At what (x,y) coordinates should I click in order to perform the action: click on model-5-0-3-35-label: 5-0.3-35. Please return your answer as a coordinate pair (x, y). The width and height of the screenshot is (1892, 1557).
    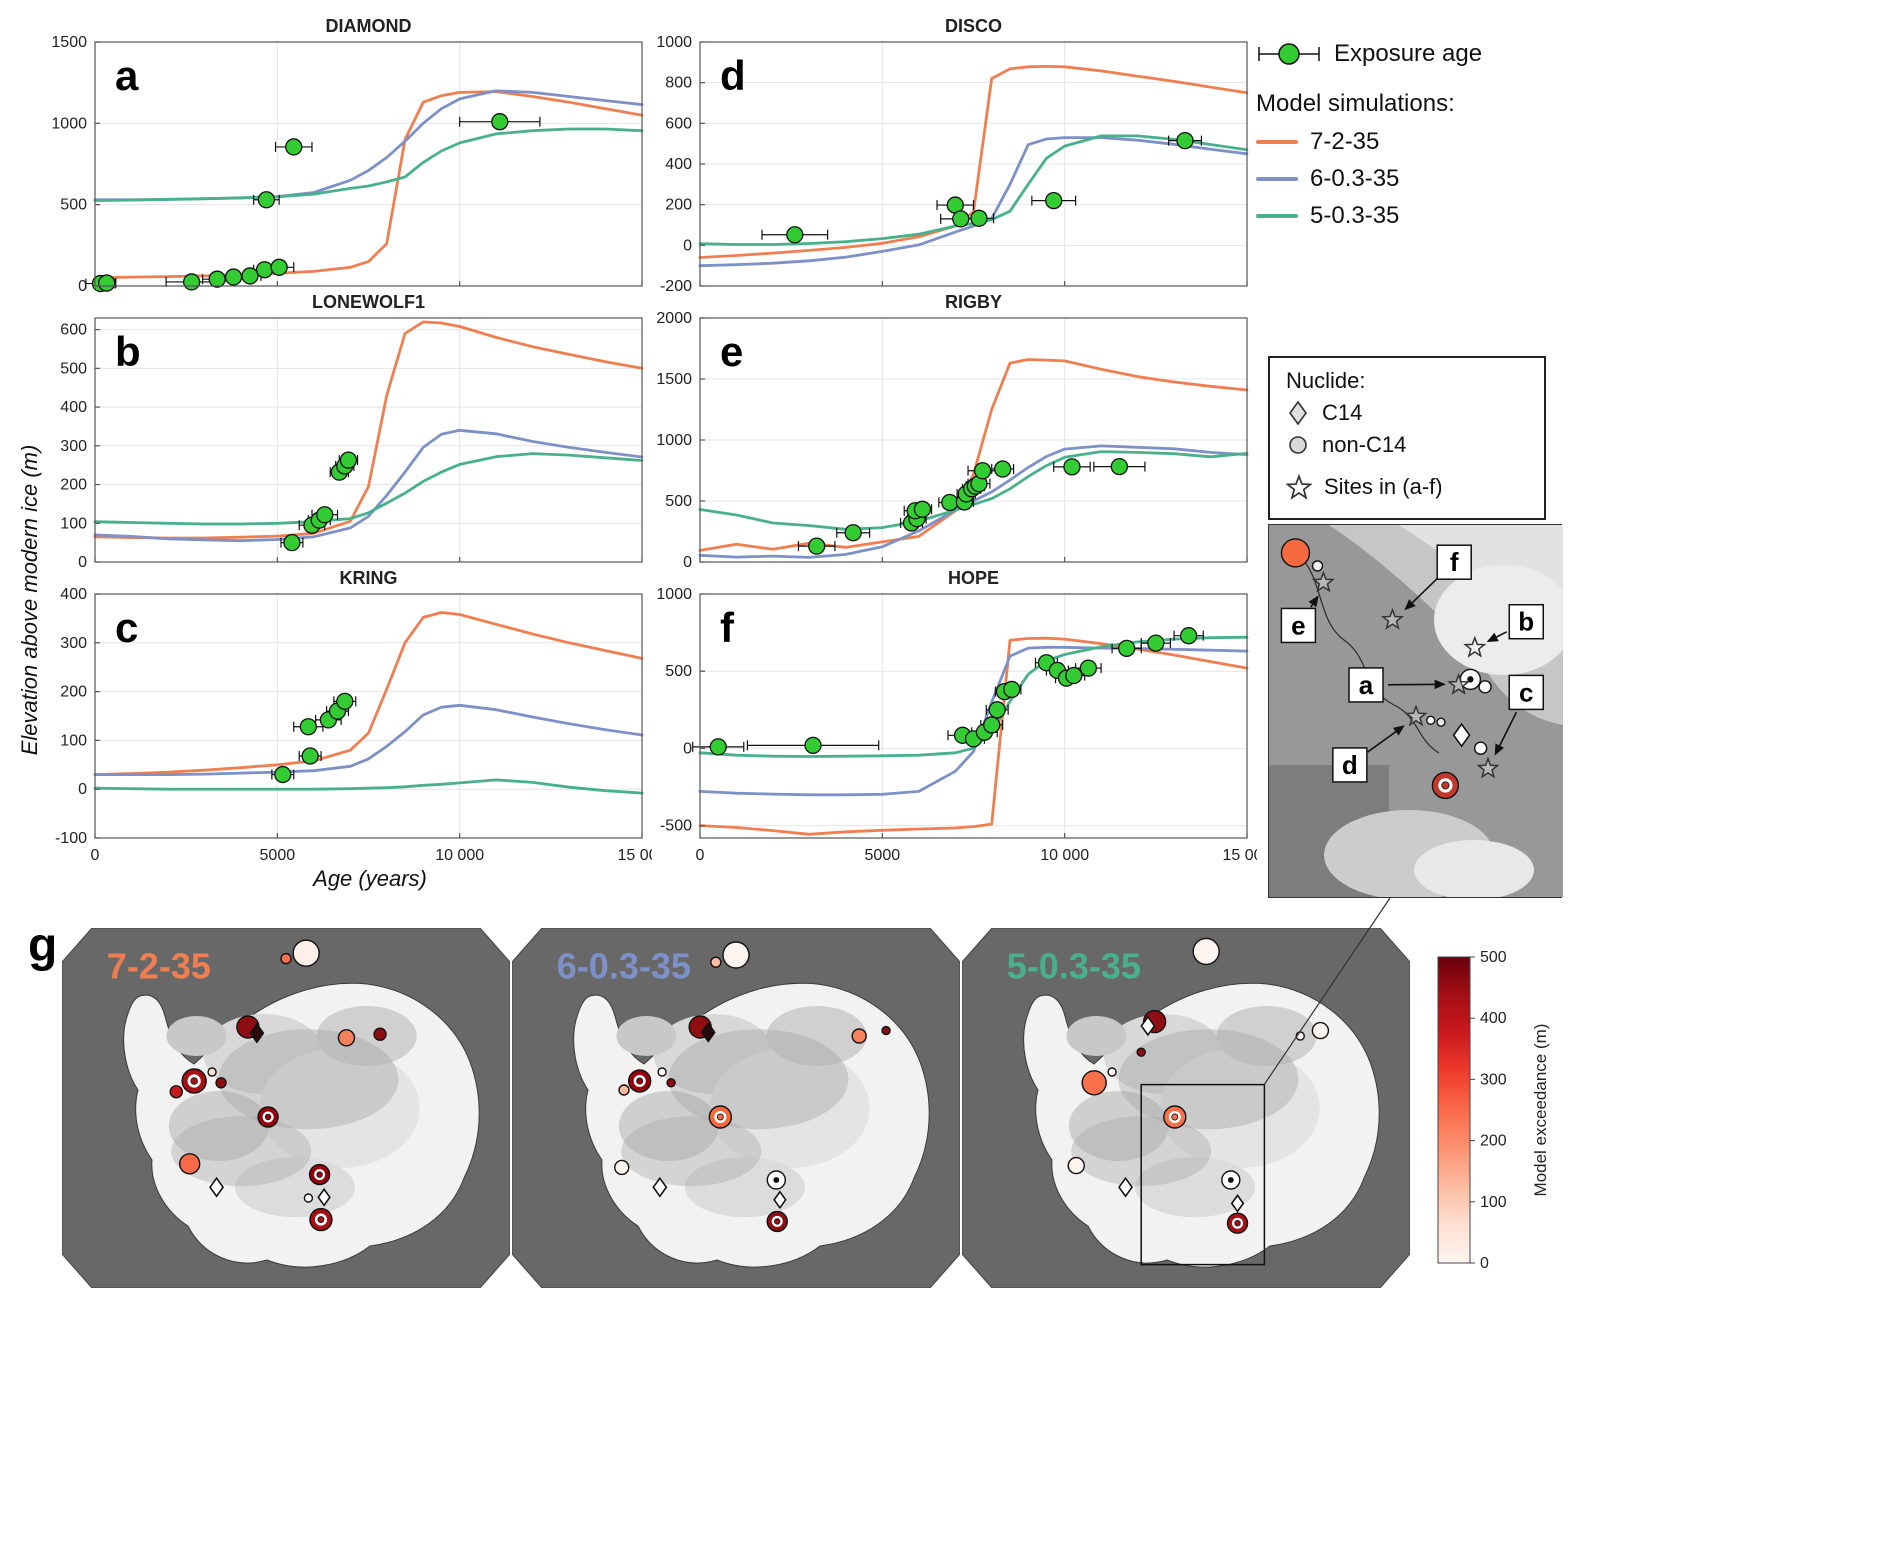
    Looking at the image, I should click on (1355, 215).